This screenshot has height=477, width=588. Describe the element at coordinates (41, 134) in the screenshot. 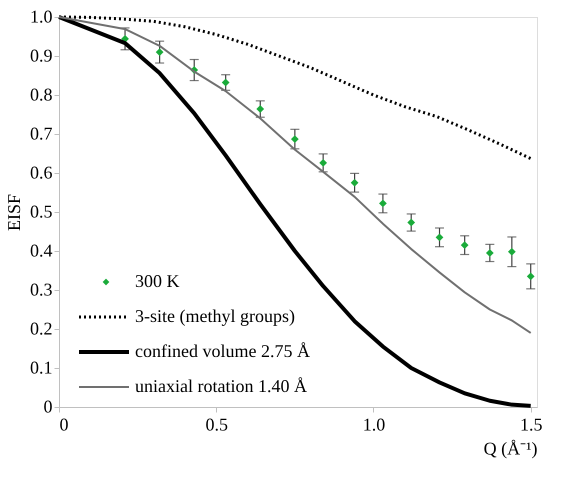

I see `y-tick-label: 0.7` at that location.